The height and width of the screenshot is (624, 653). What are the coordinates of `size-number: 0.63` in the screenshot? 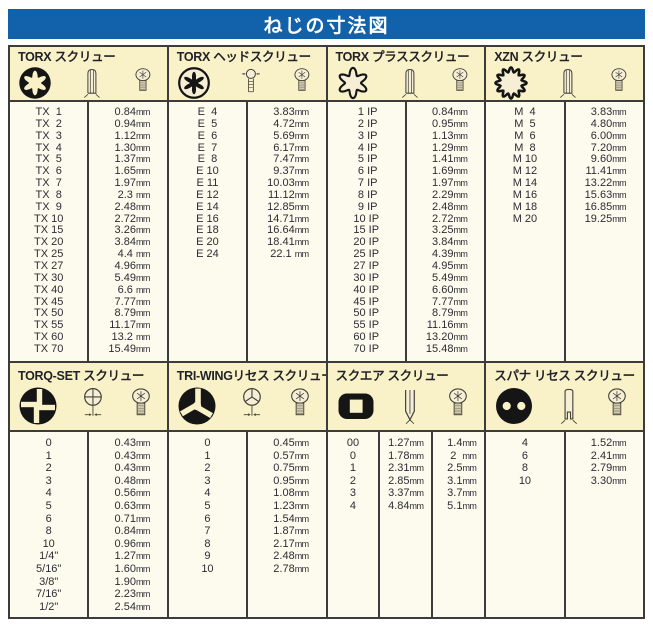 It's located at (125, 505).